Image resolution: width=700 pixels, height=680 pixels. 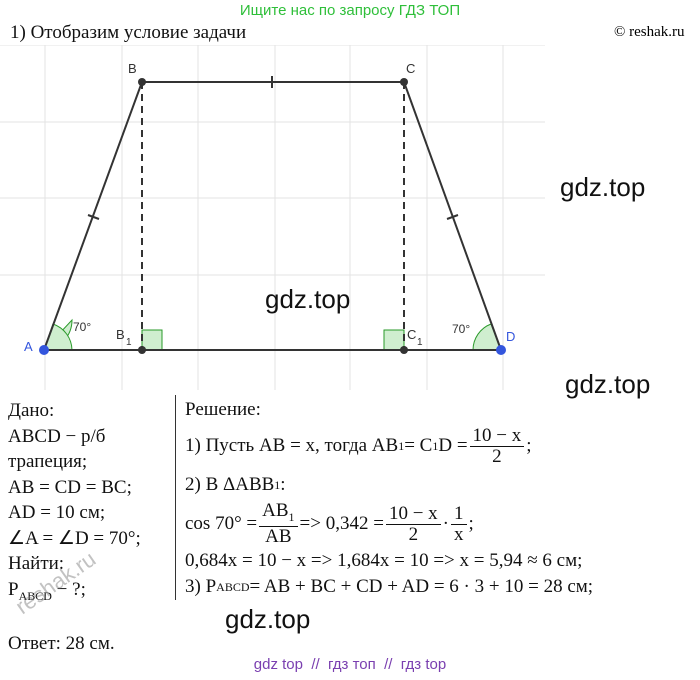 I want to click on text: 1) Пусть AB = x, тогда AB, so click(x=292, y=445).